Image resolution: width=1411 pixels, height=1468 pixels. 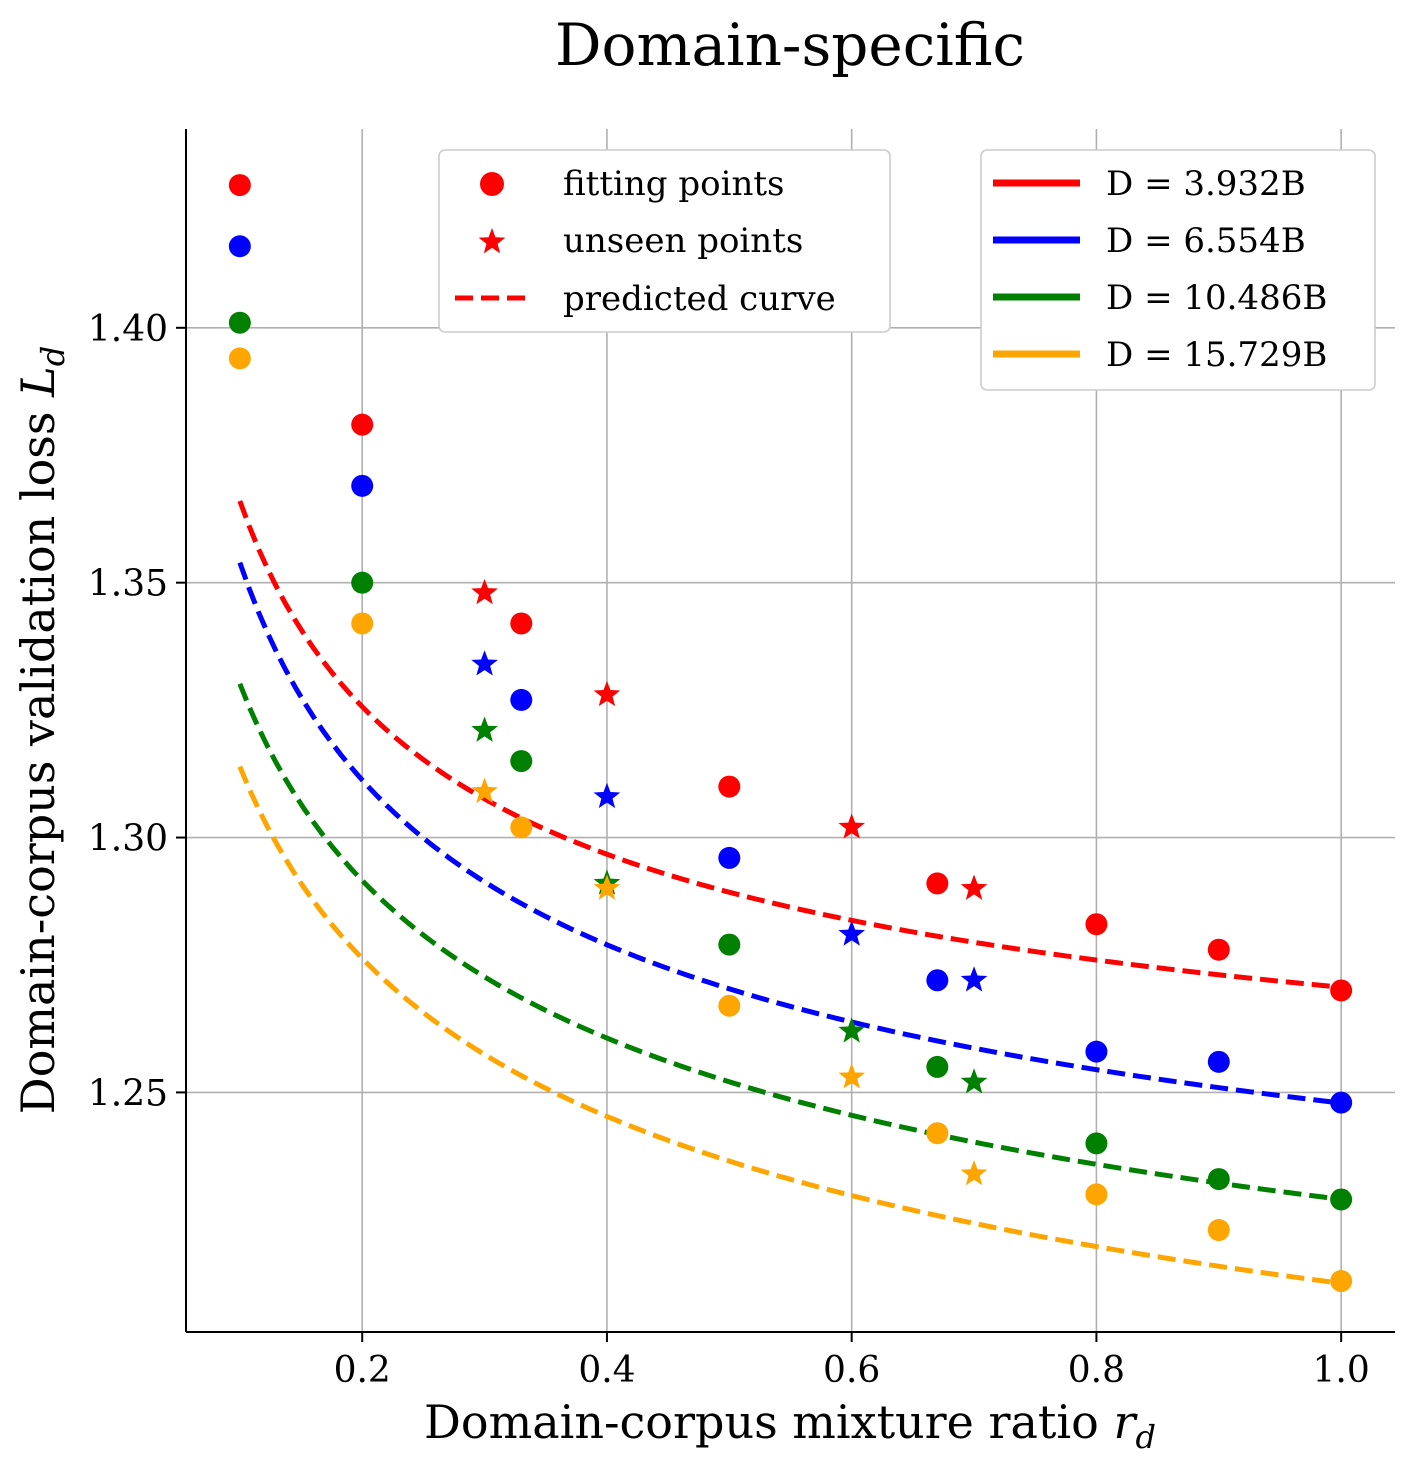 I want to click on x-tick-label: 1.0, so click(x=1341, y=1370).